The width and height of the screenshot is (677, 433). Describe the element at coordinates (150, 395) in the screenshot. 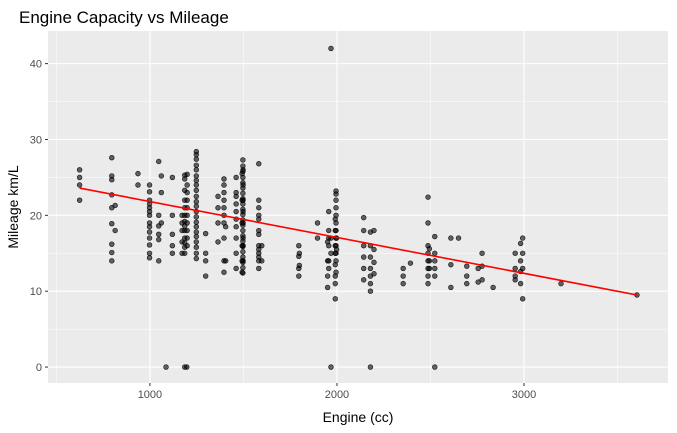

I see `x-tick-label: 1000` at that location.